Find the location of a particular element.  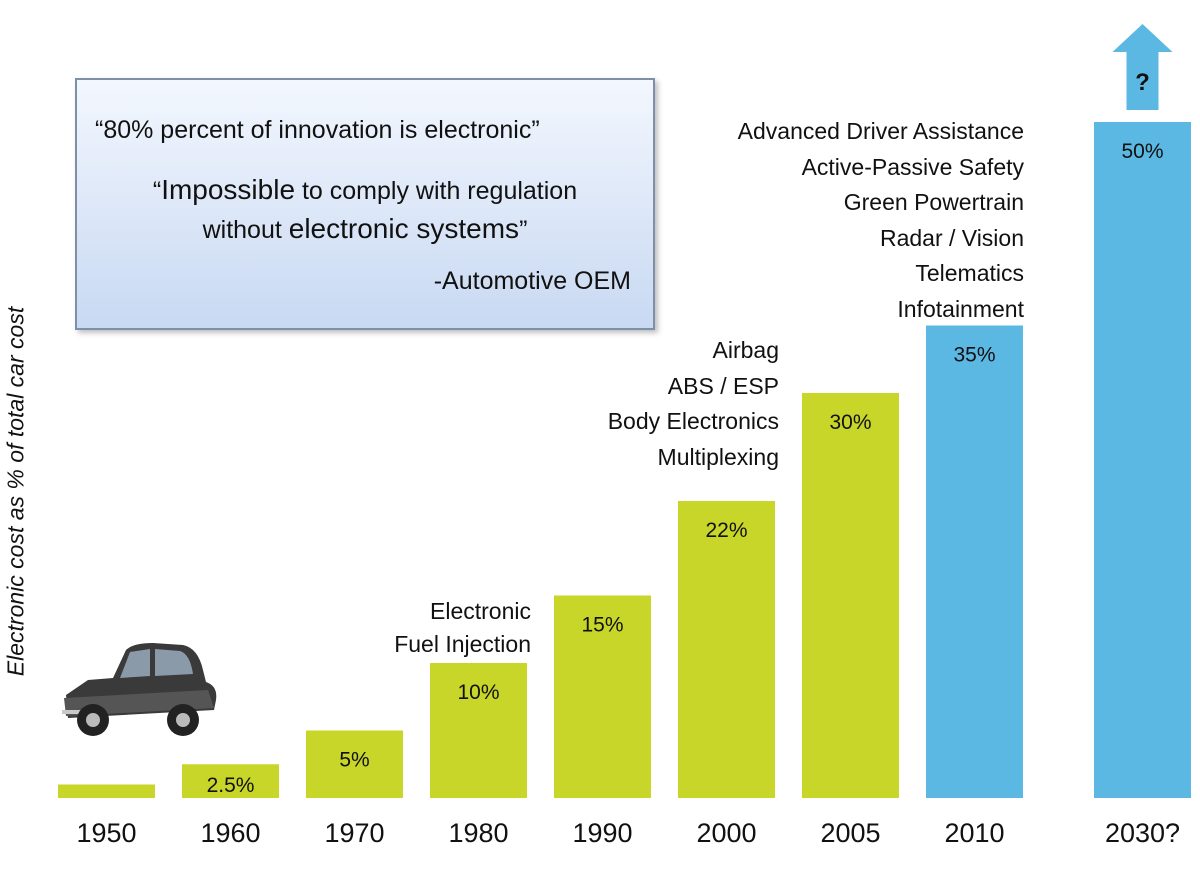

data-label: 2.5% is located at coordinates (231, 785).